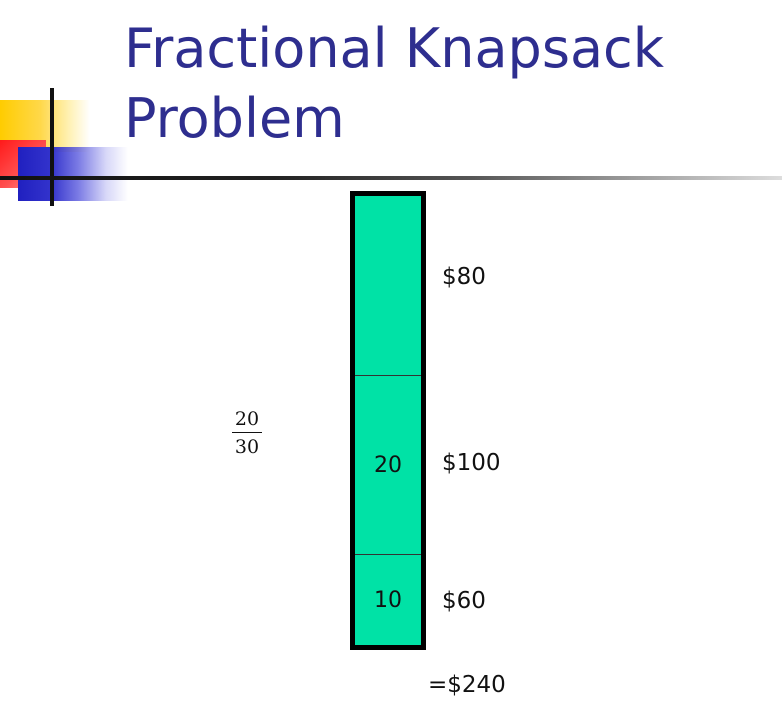  What do you see at coordinates (247, 447) in the screenshot?
I see `fraction-denominator: 30` at bounding box center [247, 447].